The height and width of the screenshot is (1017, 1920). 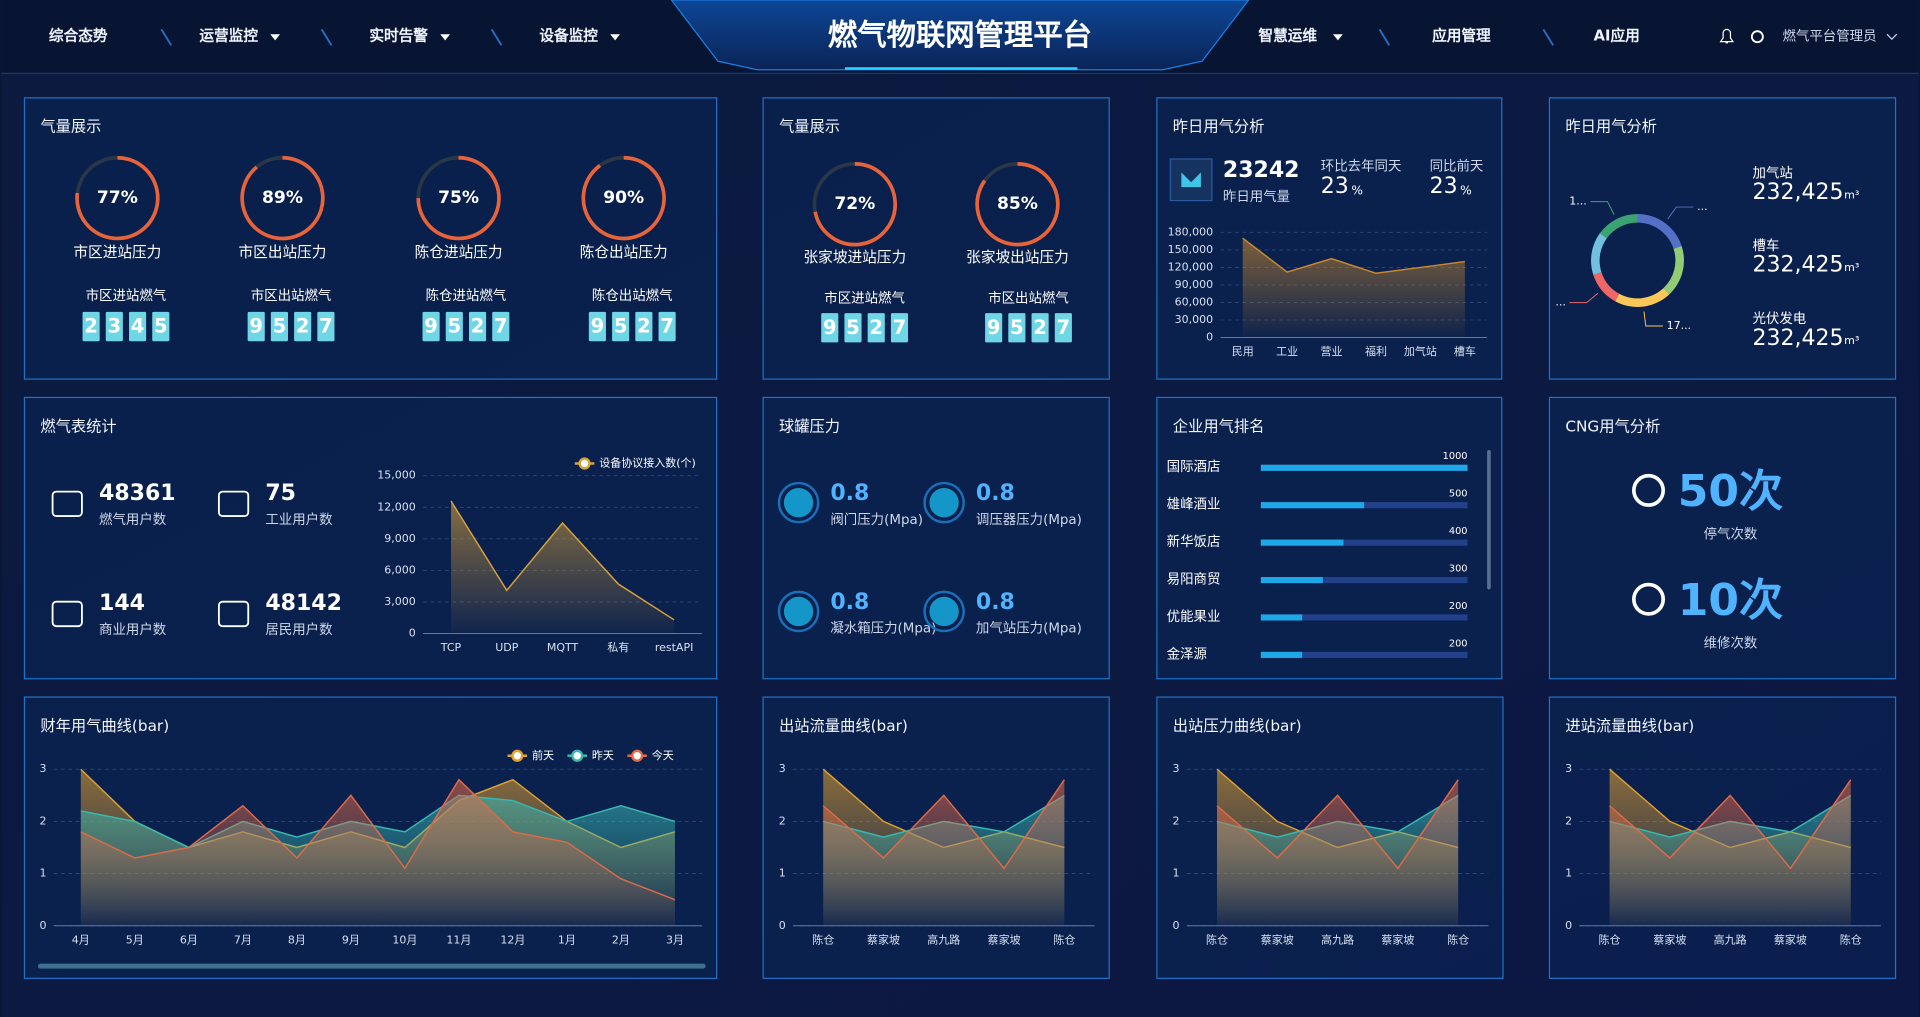 I want to click on stat-value: 48142, so click(x=303, y=603).